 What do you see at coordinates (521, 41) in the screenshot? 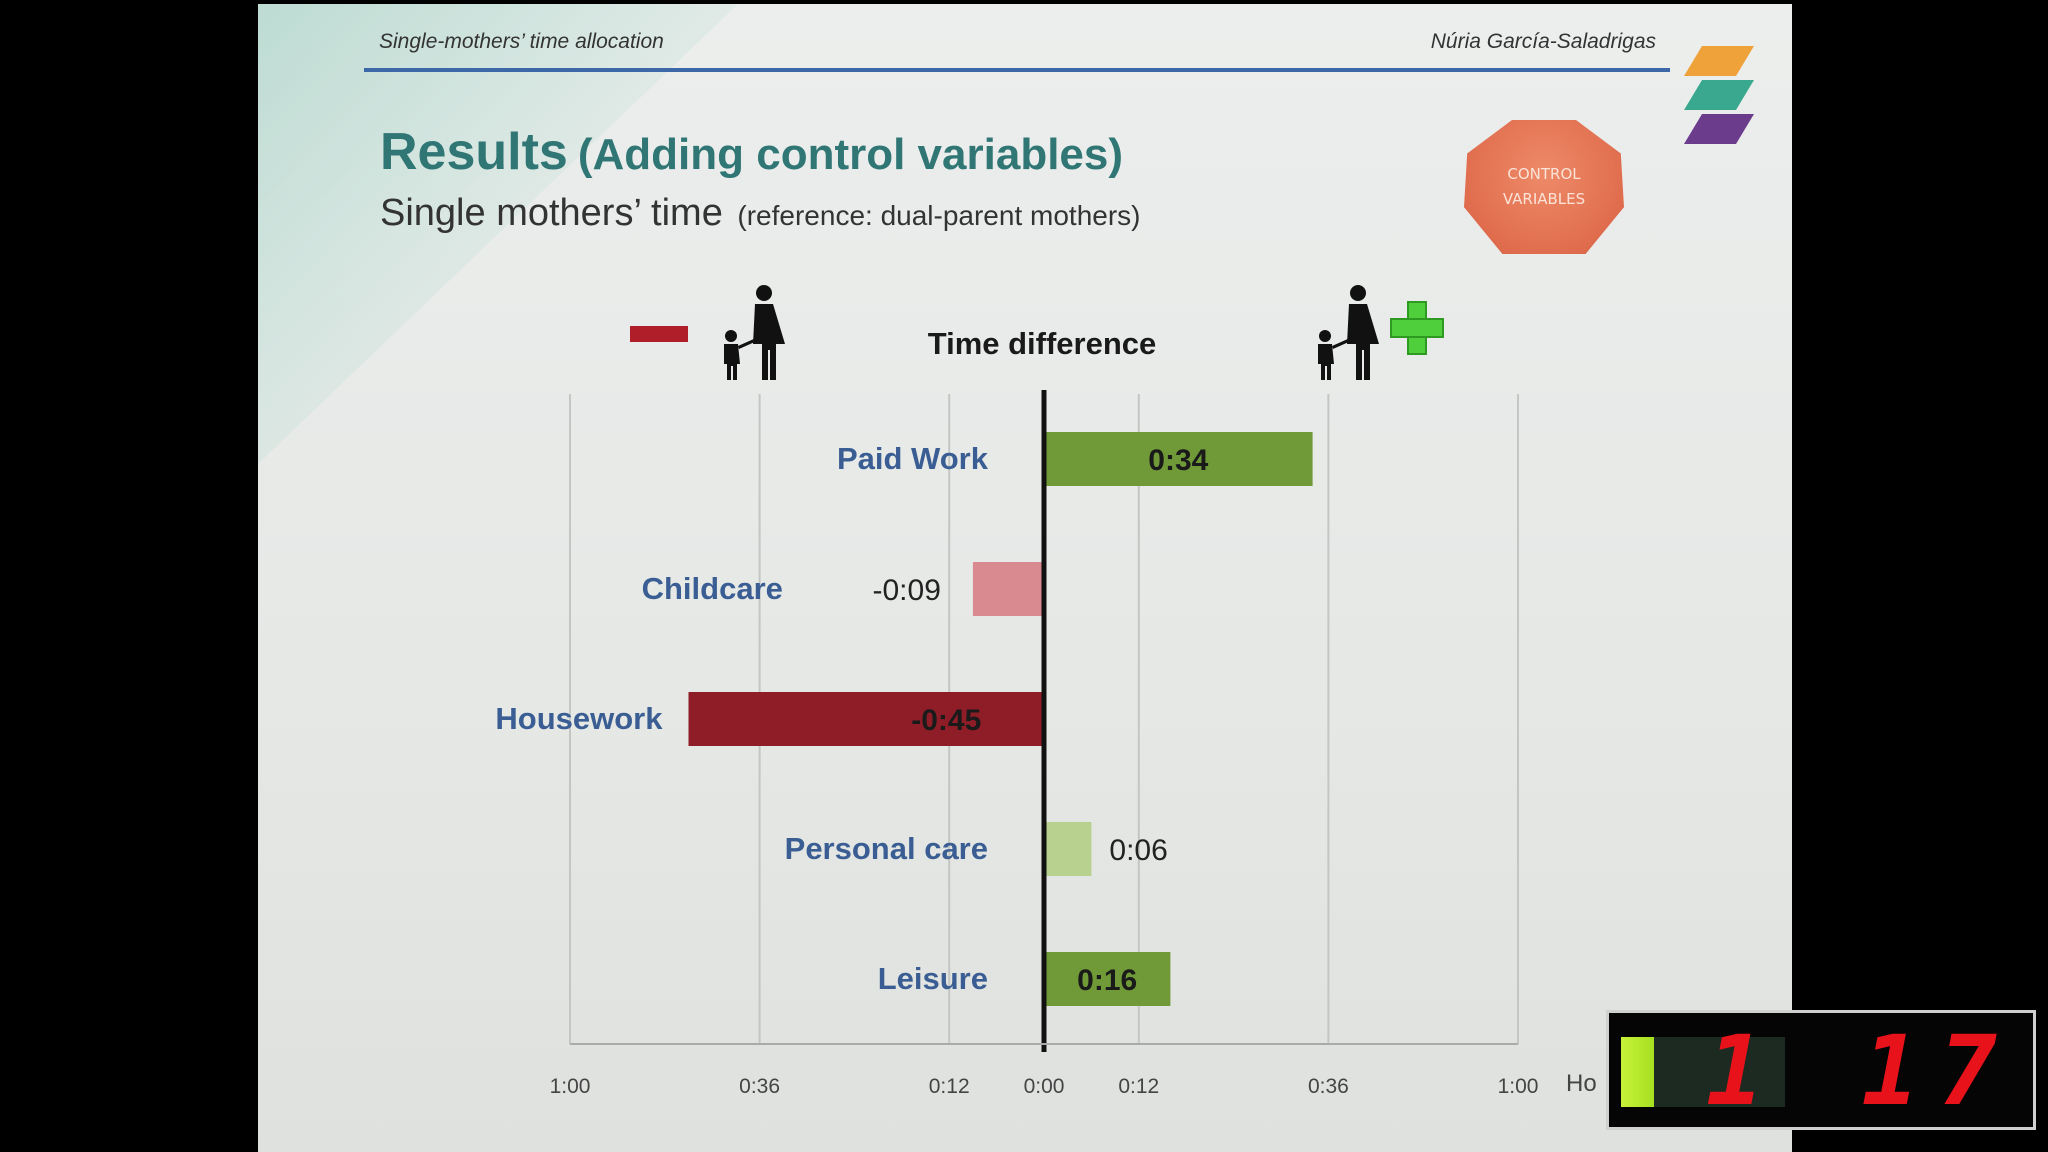
I see `header-left: Single-mothers’ time allocation` at bounding box center [521, 41].